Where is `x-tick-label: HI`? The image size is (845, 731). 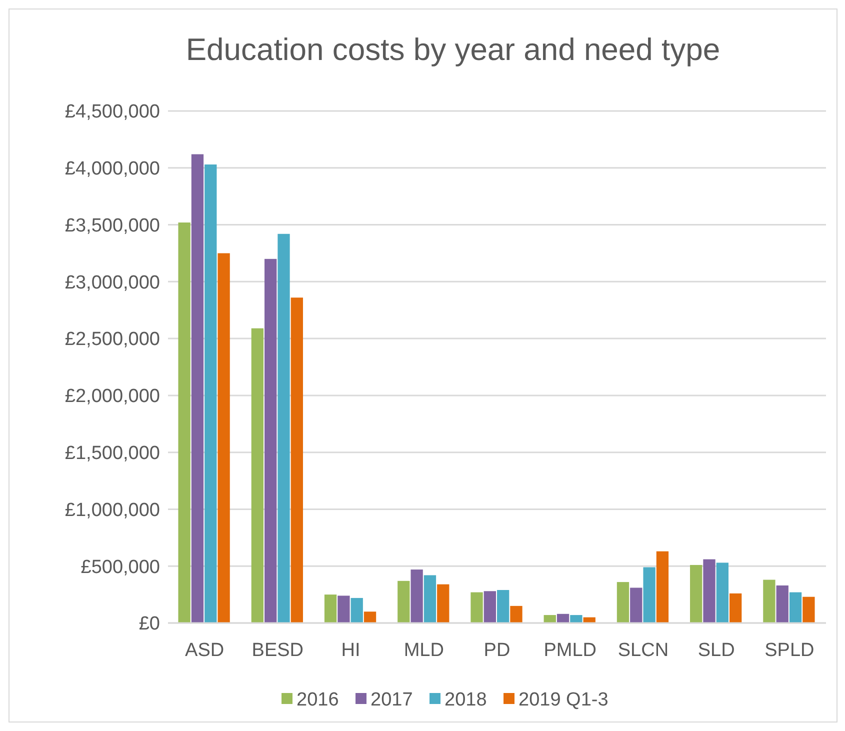
x-tick-label: HI is located at coordinates (350, 650).